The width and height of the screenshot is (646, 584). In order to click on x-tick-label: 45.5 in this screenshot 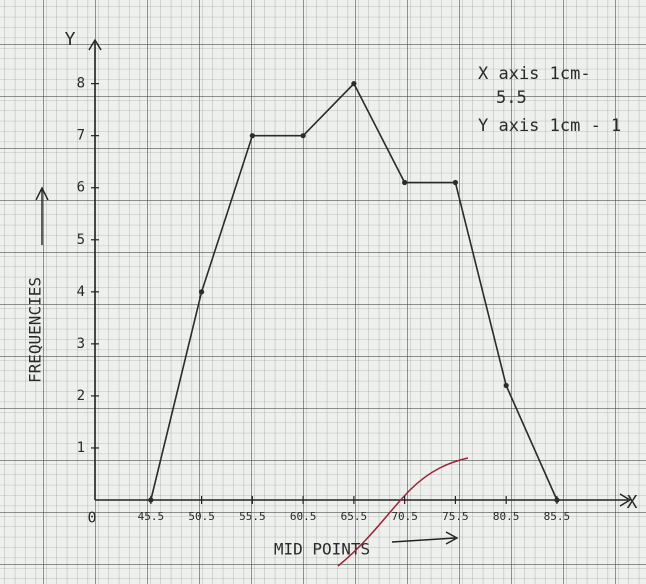, I will do `click(151, 516)`.